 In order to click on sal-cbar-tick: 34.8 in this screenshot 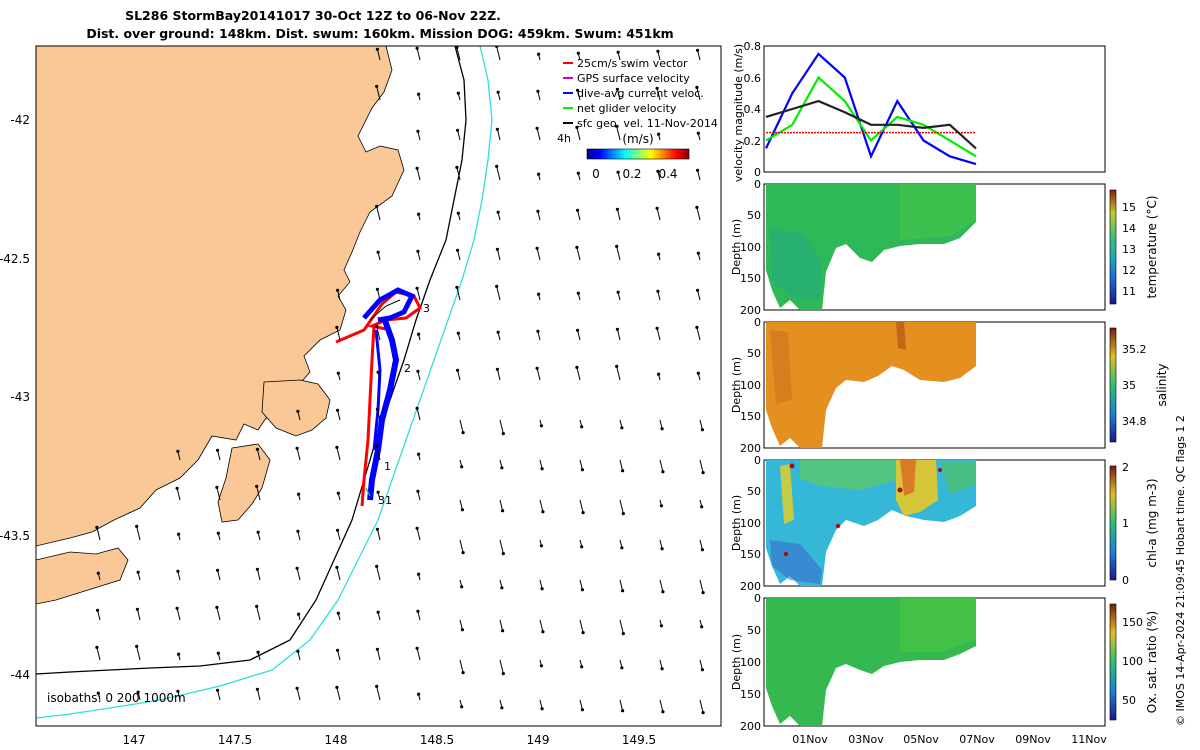, I will do `click(1134, 421)`.